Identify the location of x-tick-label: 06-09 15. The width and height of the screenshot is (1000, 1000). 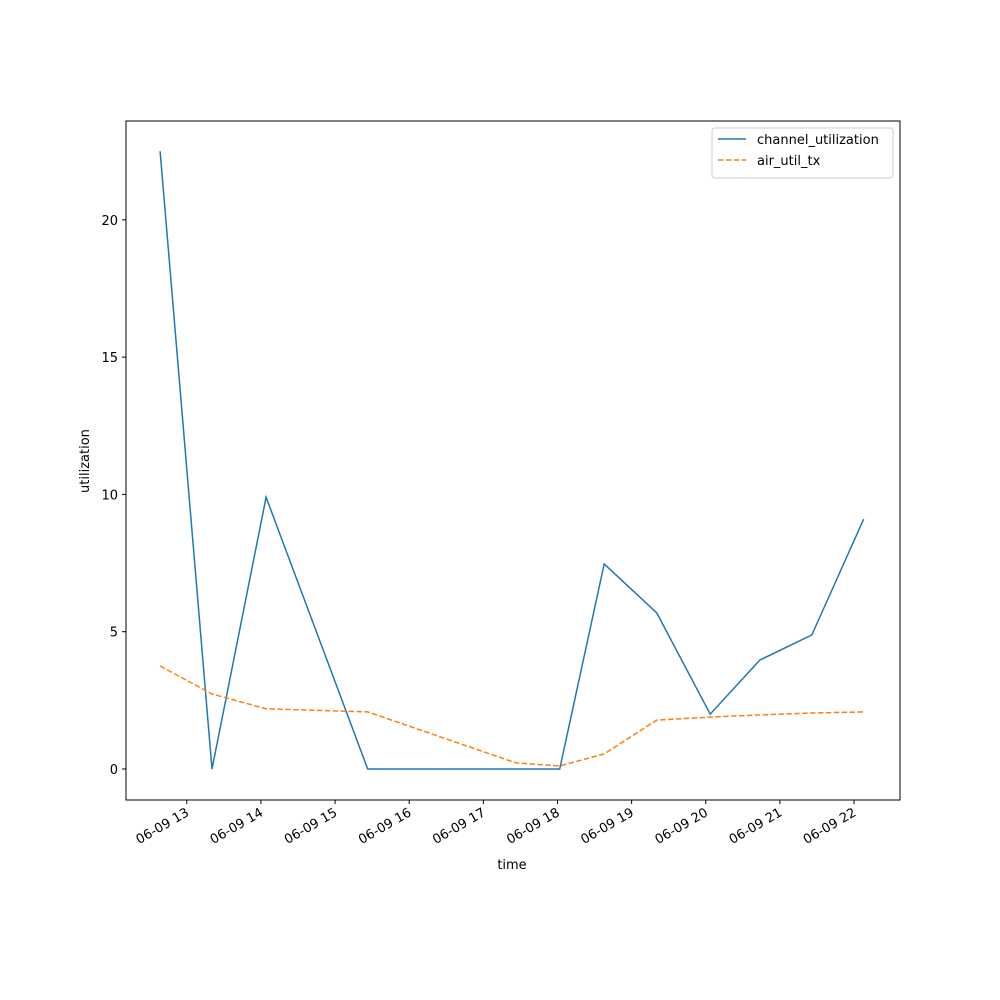
(311, 826).